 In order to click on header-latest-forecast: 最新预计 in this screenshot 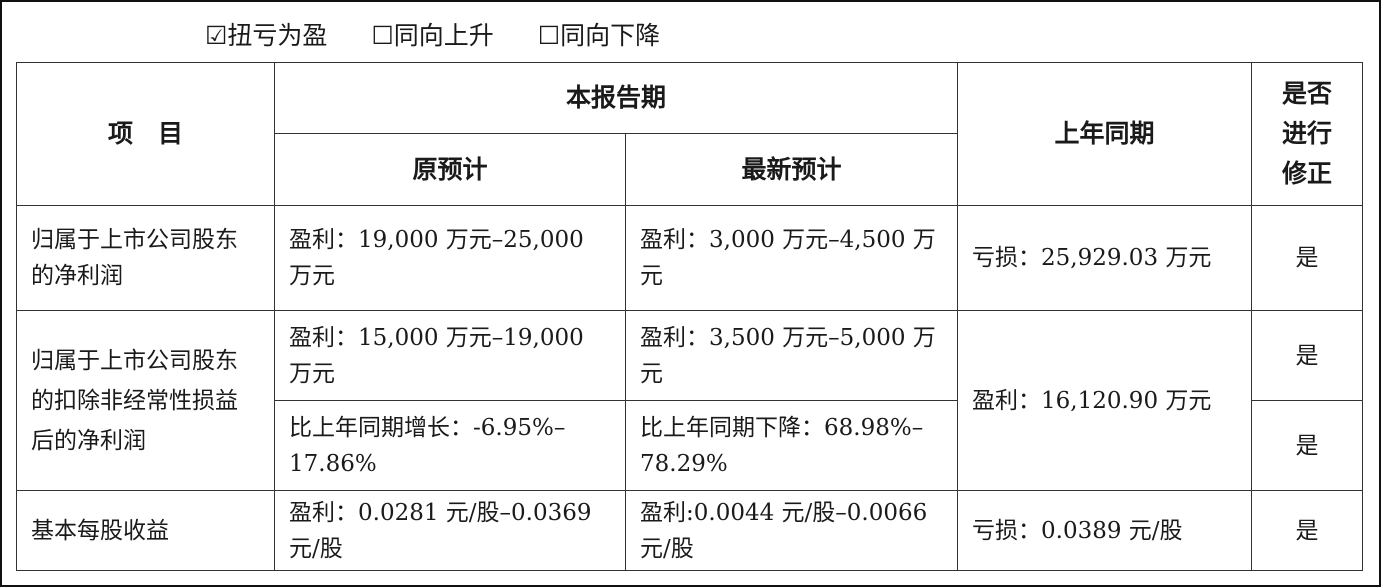, I will do `click(791, 169)`.